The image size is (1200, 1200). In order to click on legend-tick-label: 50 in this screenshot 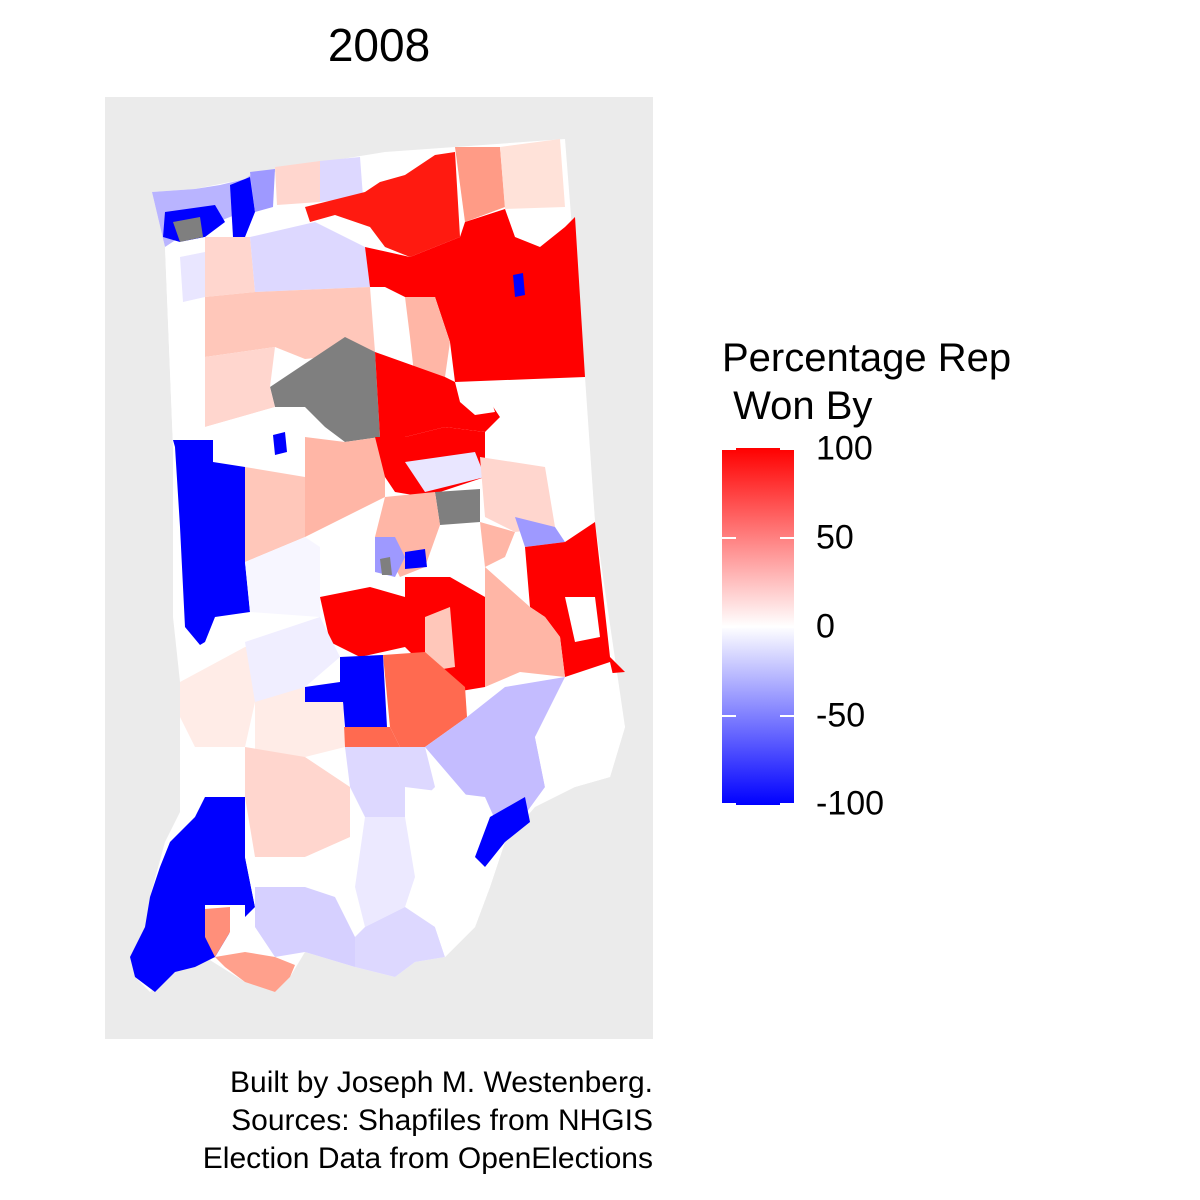, I will do `click(835, 537)`.